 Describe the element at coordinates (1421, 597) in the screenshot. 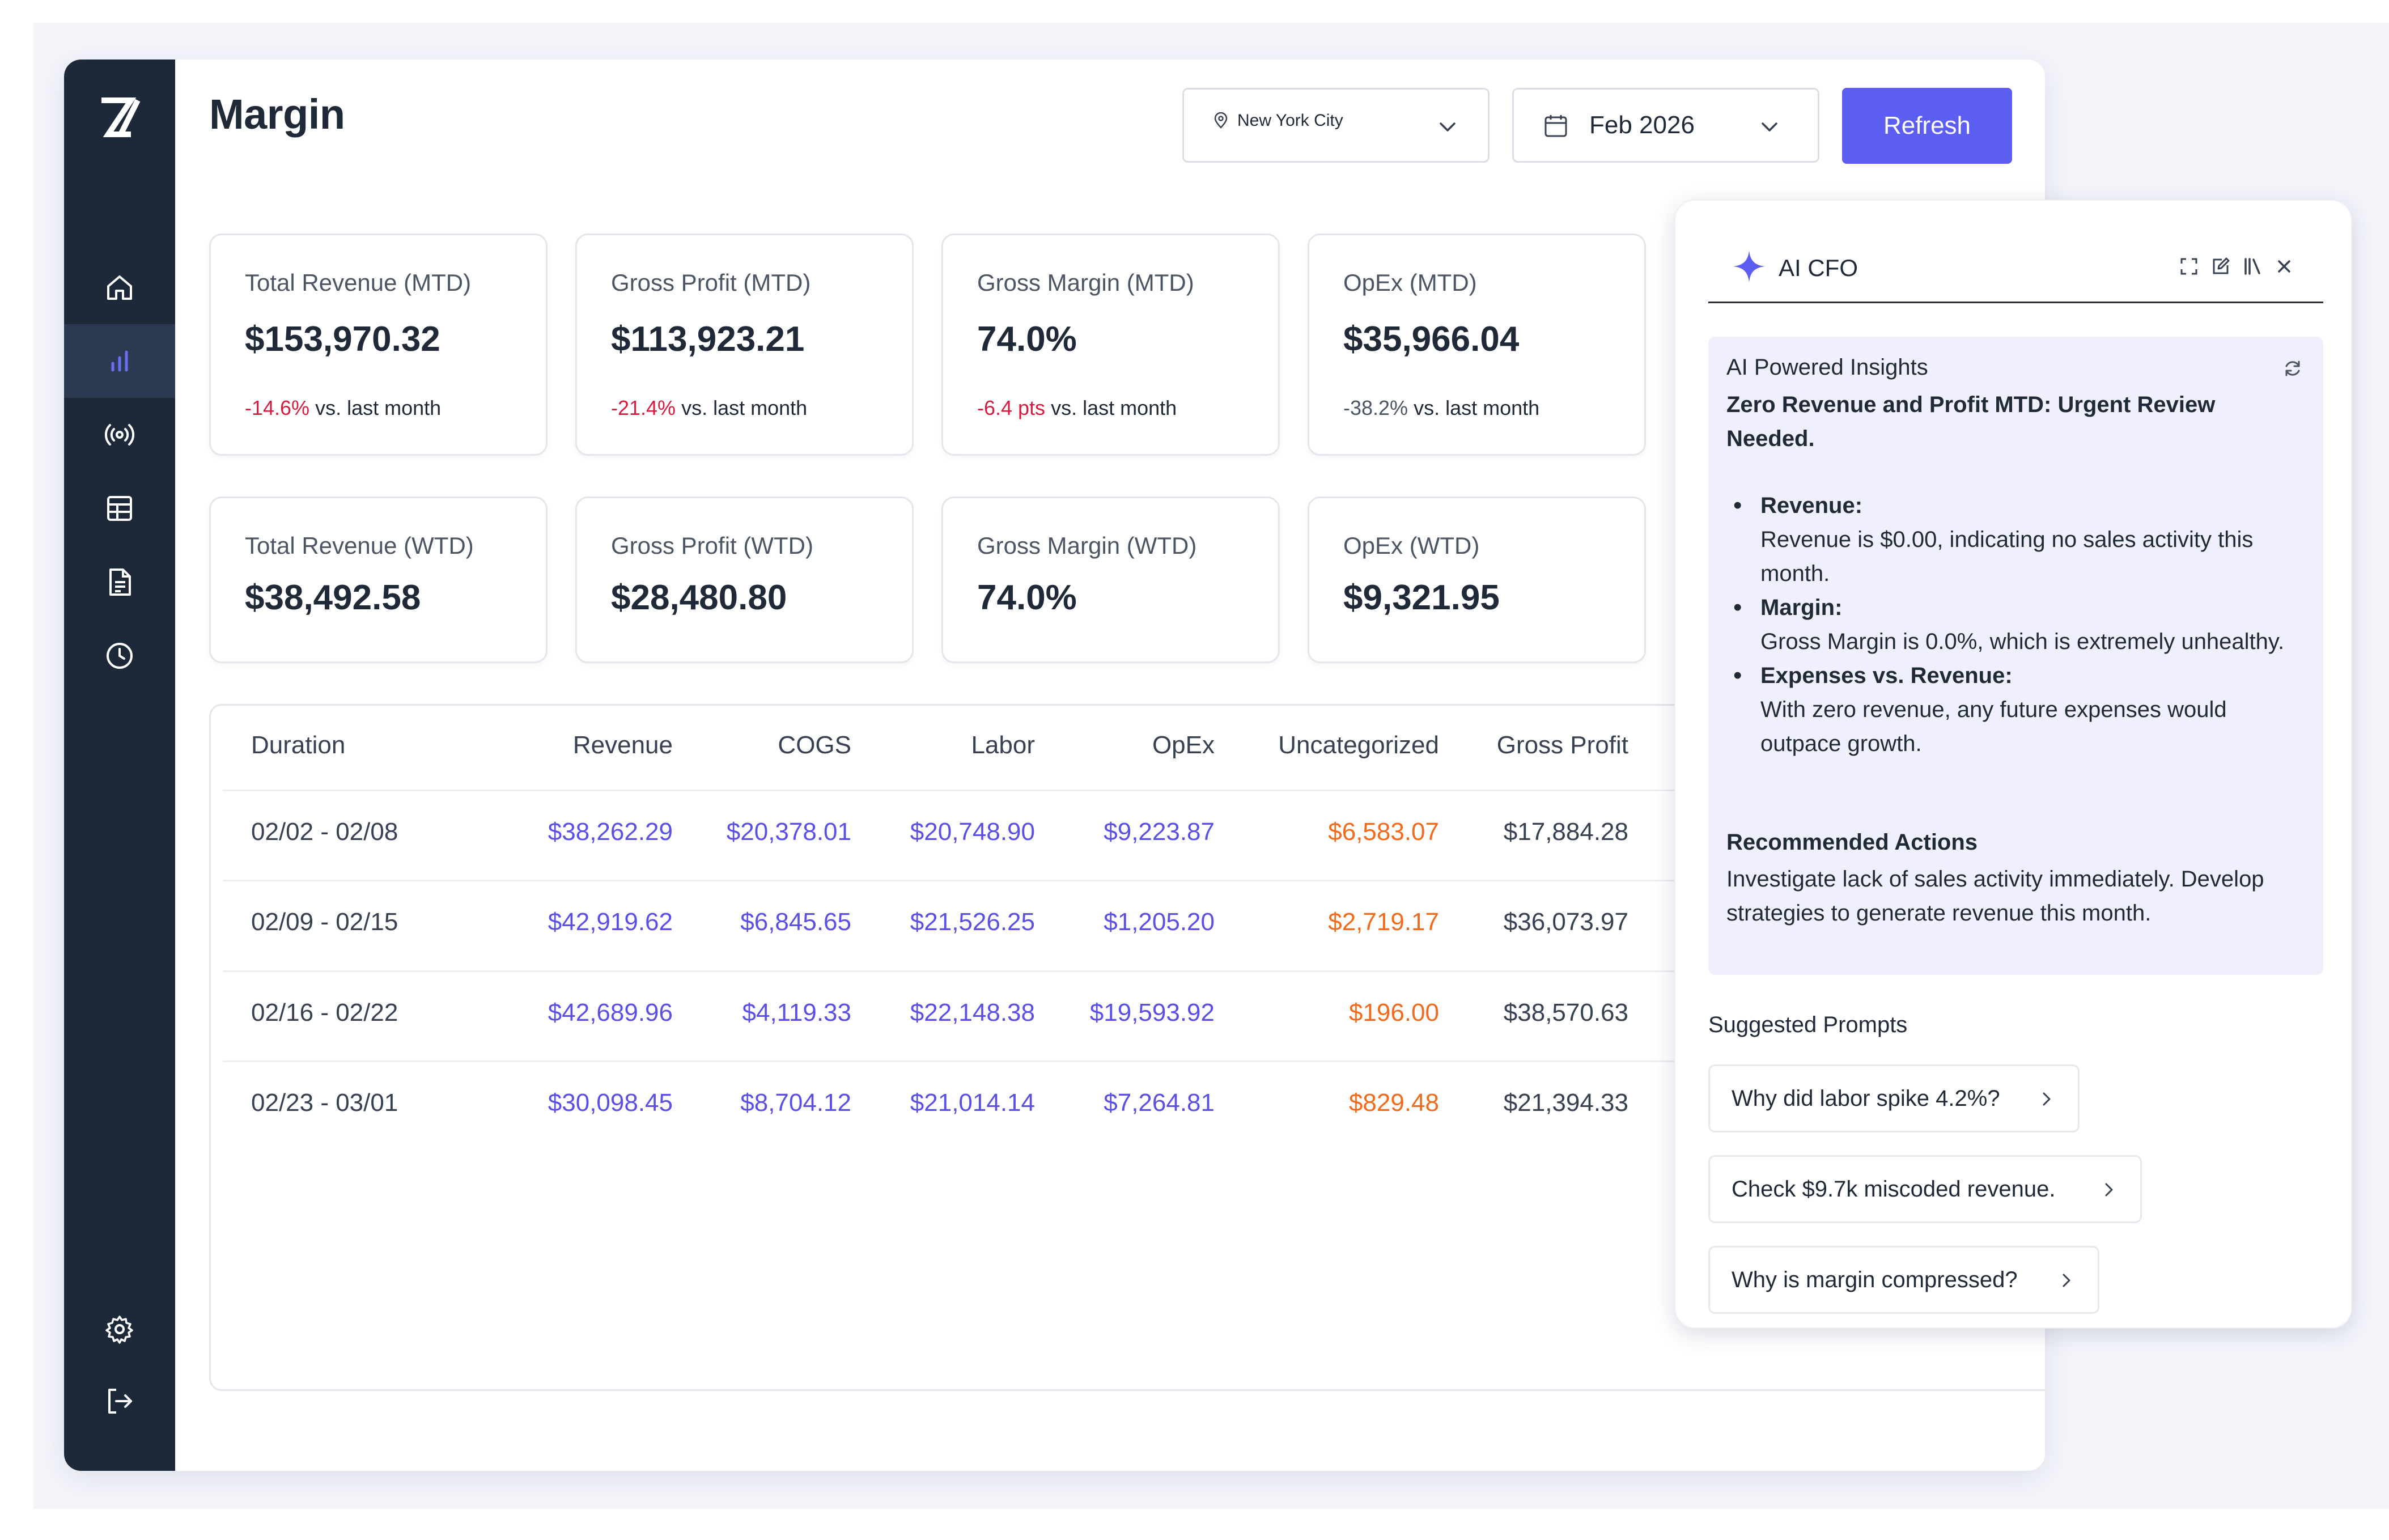

I see `kpi-value: $9,321.95` at that location.